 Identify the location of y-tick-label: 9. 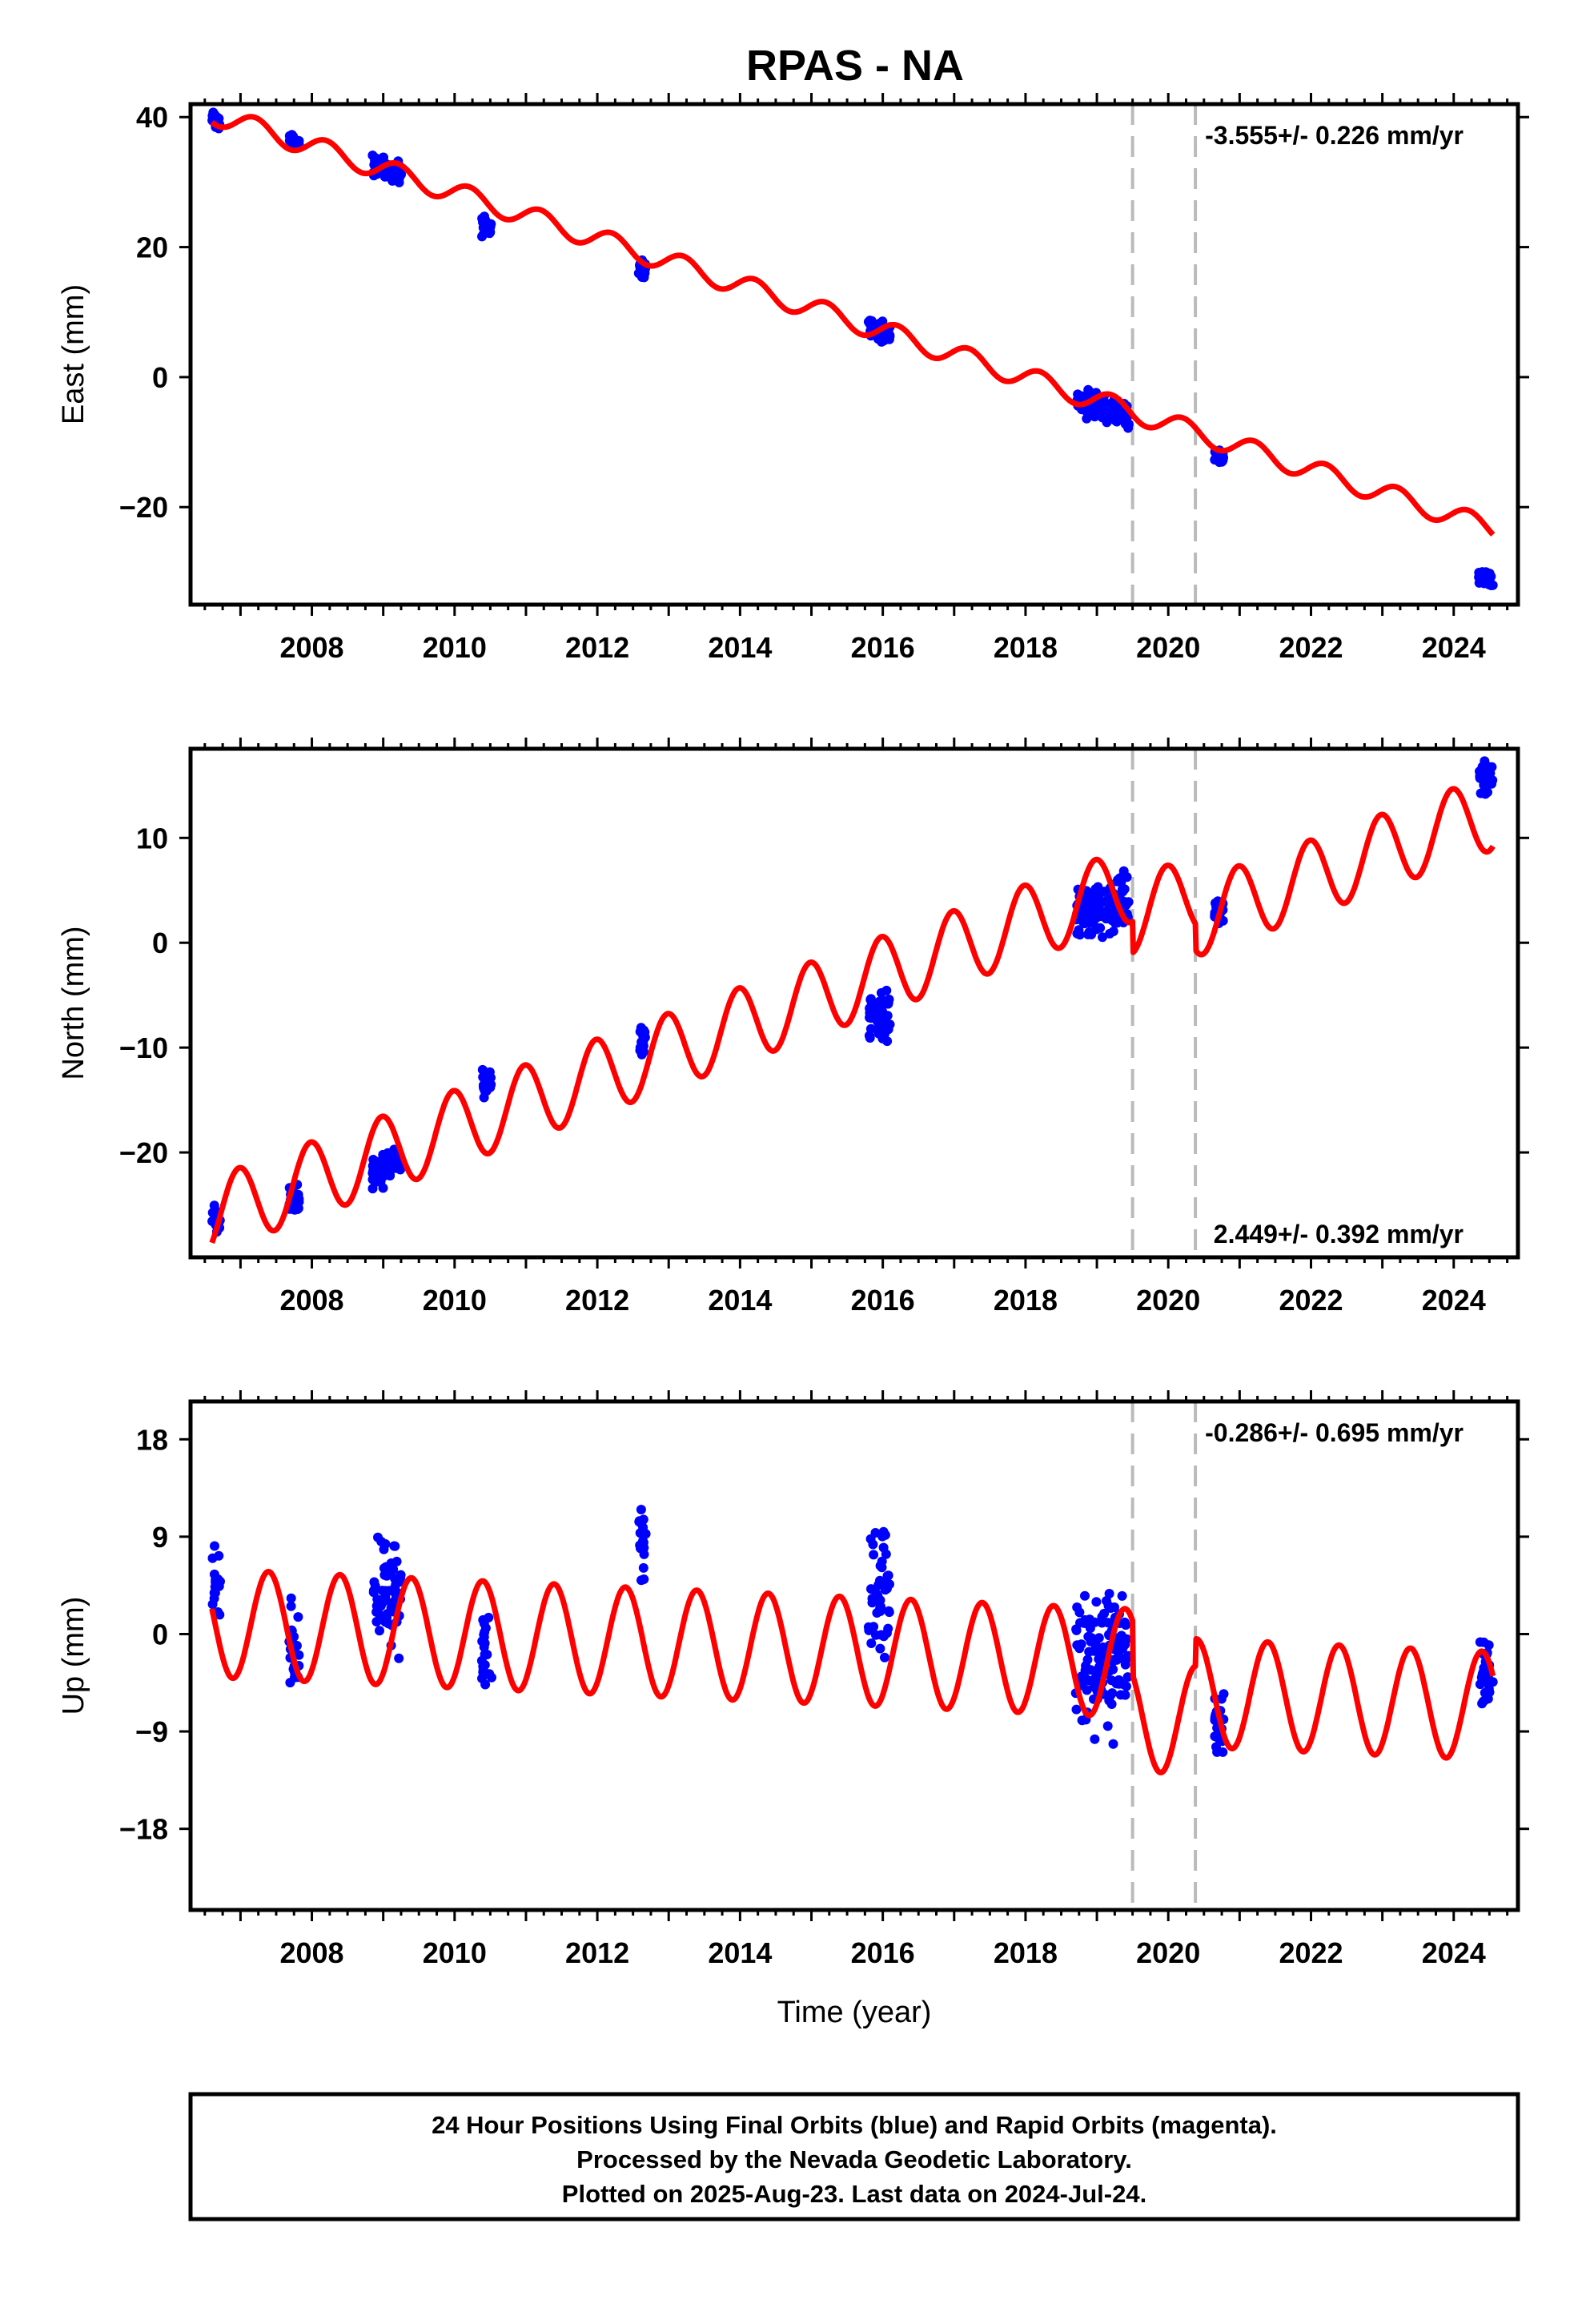
(160, 1537).